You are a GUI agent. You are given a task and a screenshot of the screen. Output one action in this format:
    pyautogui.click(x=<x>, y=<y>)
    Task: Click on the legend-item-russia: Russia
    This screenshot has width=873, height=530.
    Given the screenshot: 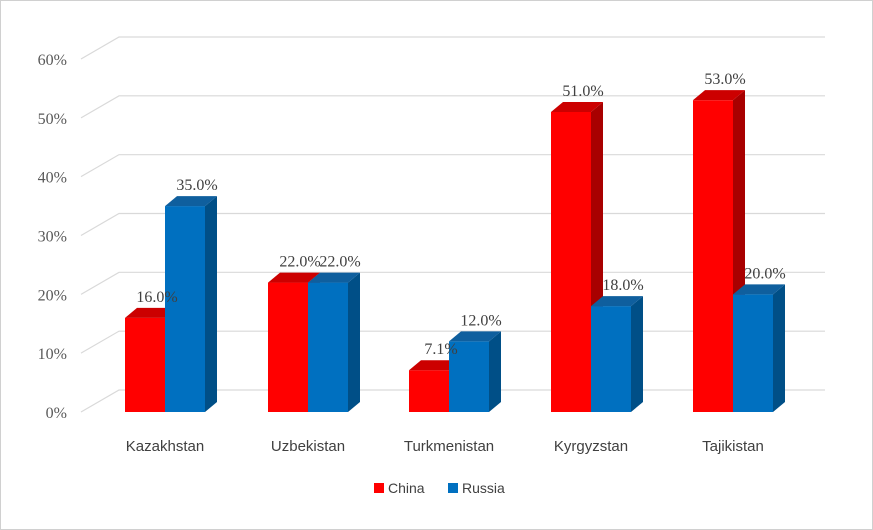 What is the action you would take?
    pyautogui.click(x=476, y=488)
    